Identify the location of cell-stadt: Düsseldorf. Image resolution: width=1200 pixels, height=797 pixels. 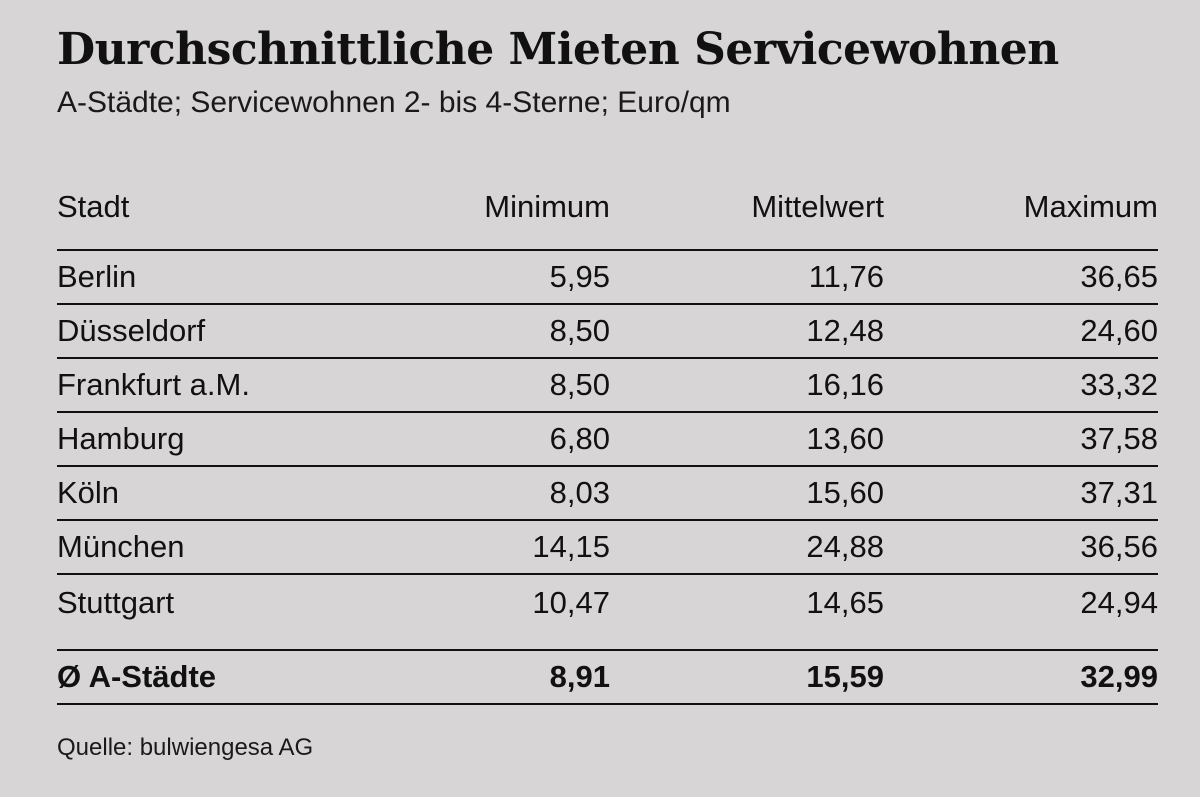
(131, 330).